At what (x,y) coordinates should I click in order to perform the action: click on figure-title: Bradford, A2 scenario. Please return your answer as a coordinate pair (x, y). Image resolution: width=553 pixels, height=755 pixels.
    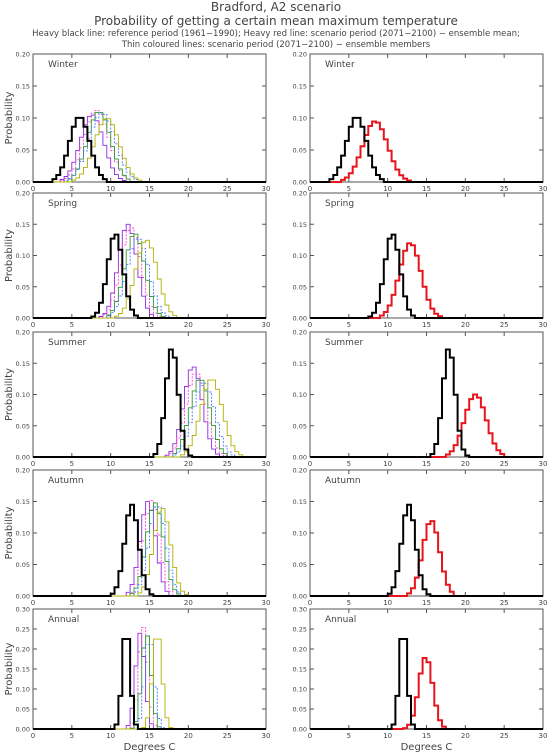
    Looking at the image, I should click on (276, 7).